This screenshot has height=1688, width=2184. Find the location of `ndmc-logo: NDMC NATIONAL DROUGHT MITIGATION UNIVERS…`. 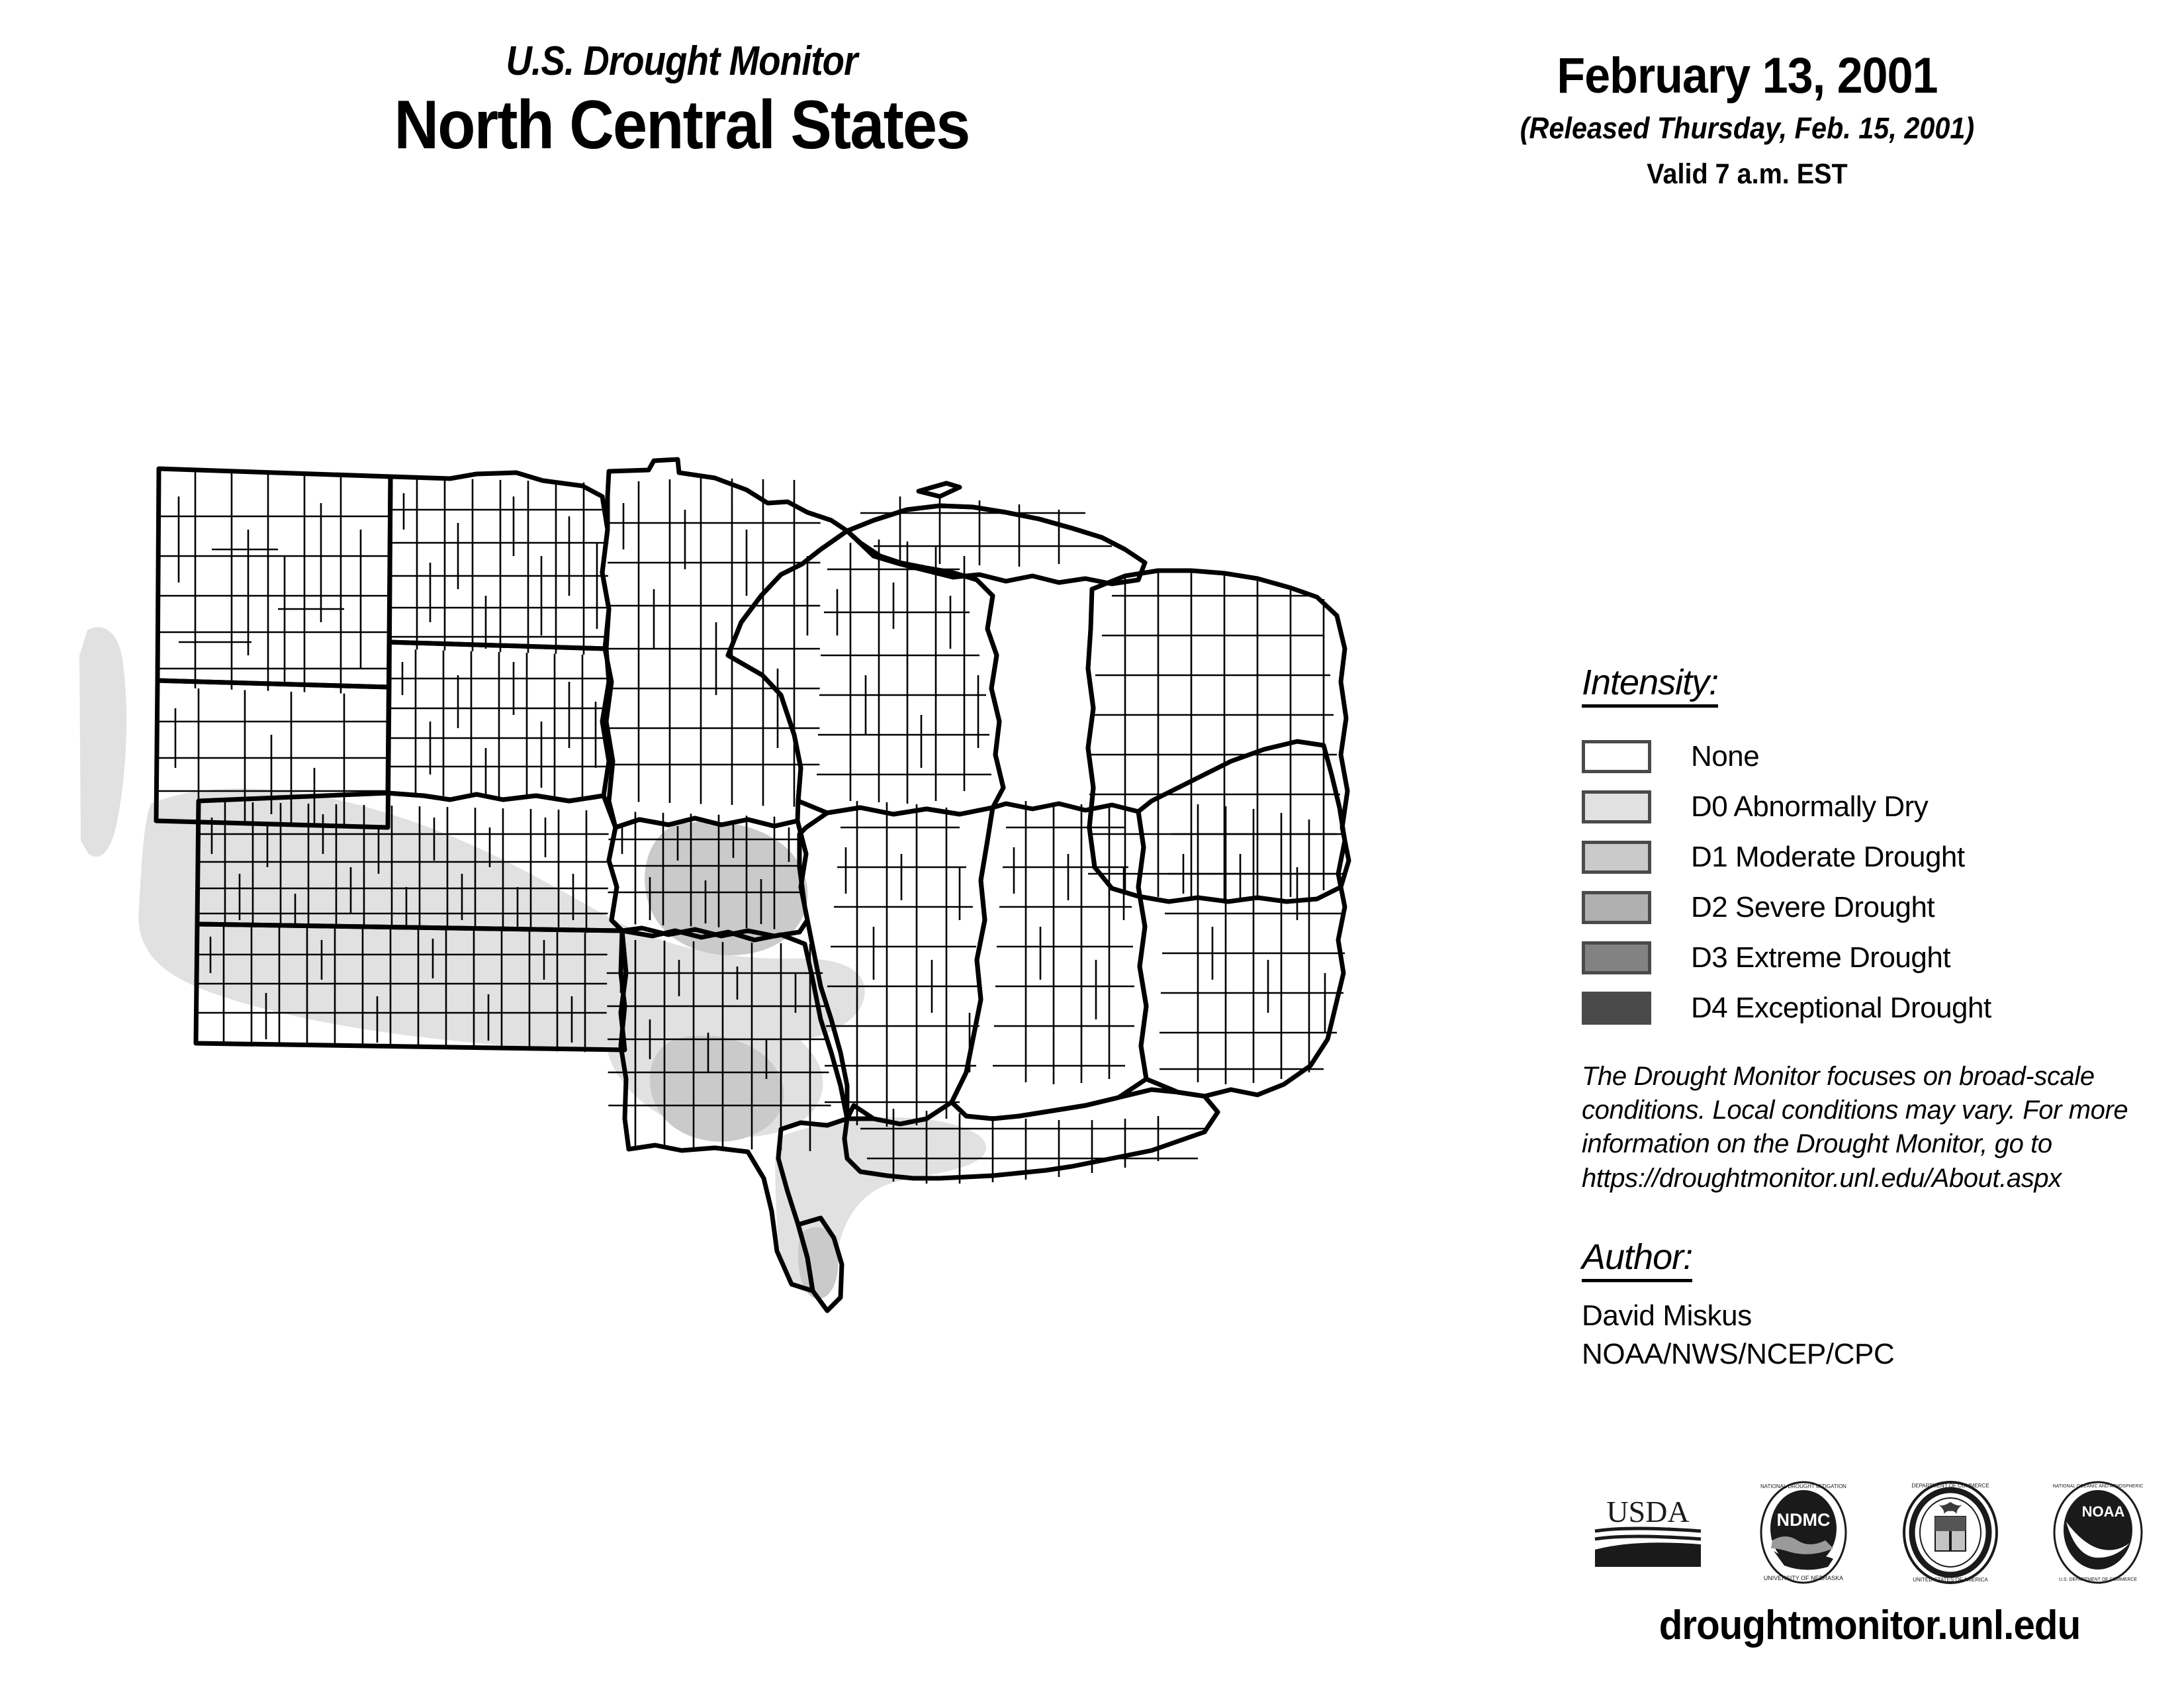

ndmc-logo: NDMC NATIONAL DROUGHT MITIGATION UNIVERS… is located at coordinates (1803, 1532).